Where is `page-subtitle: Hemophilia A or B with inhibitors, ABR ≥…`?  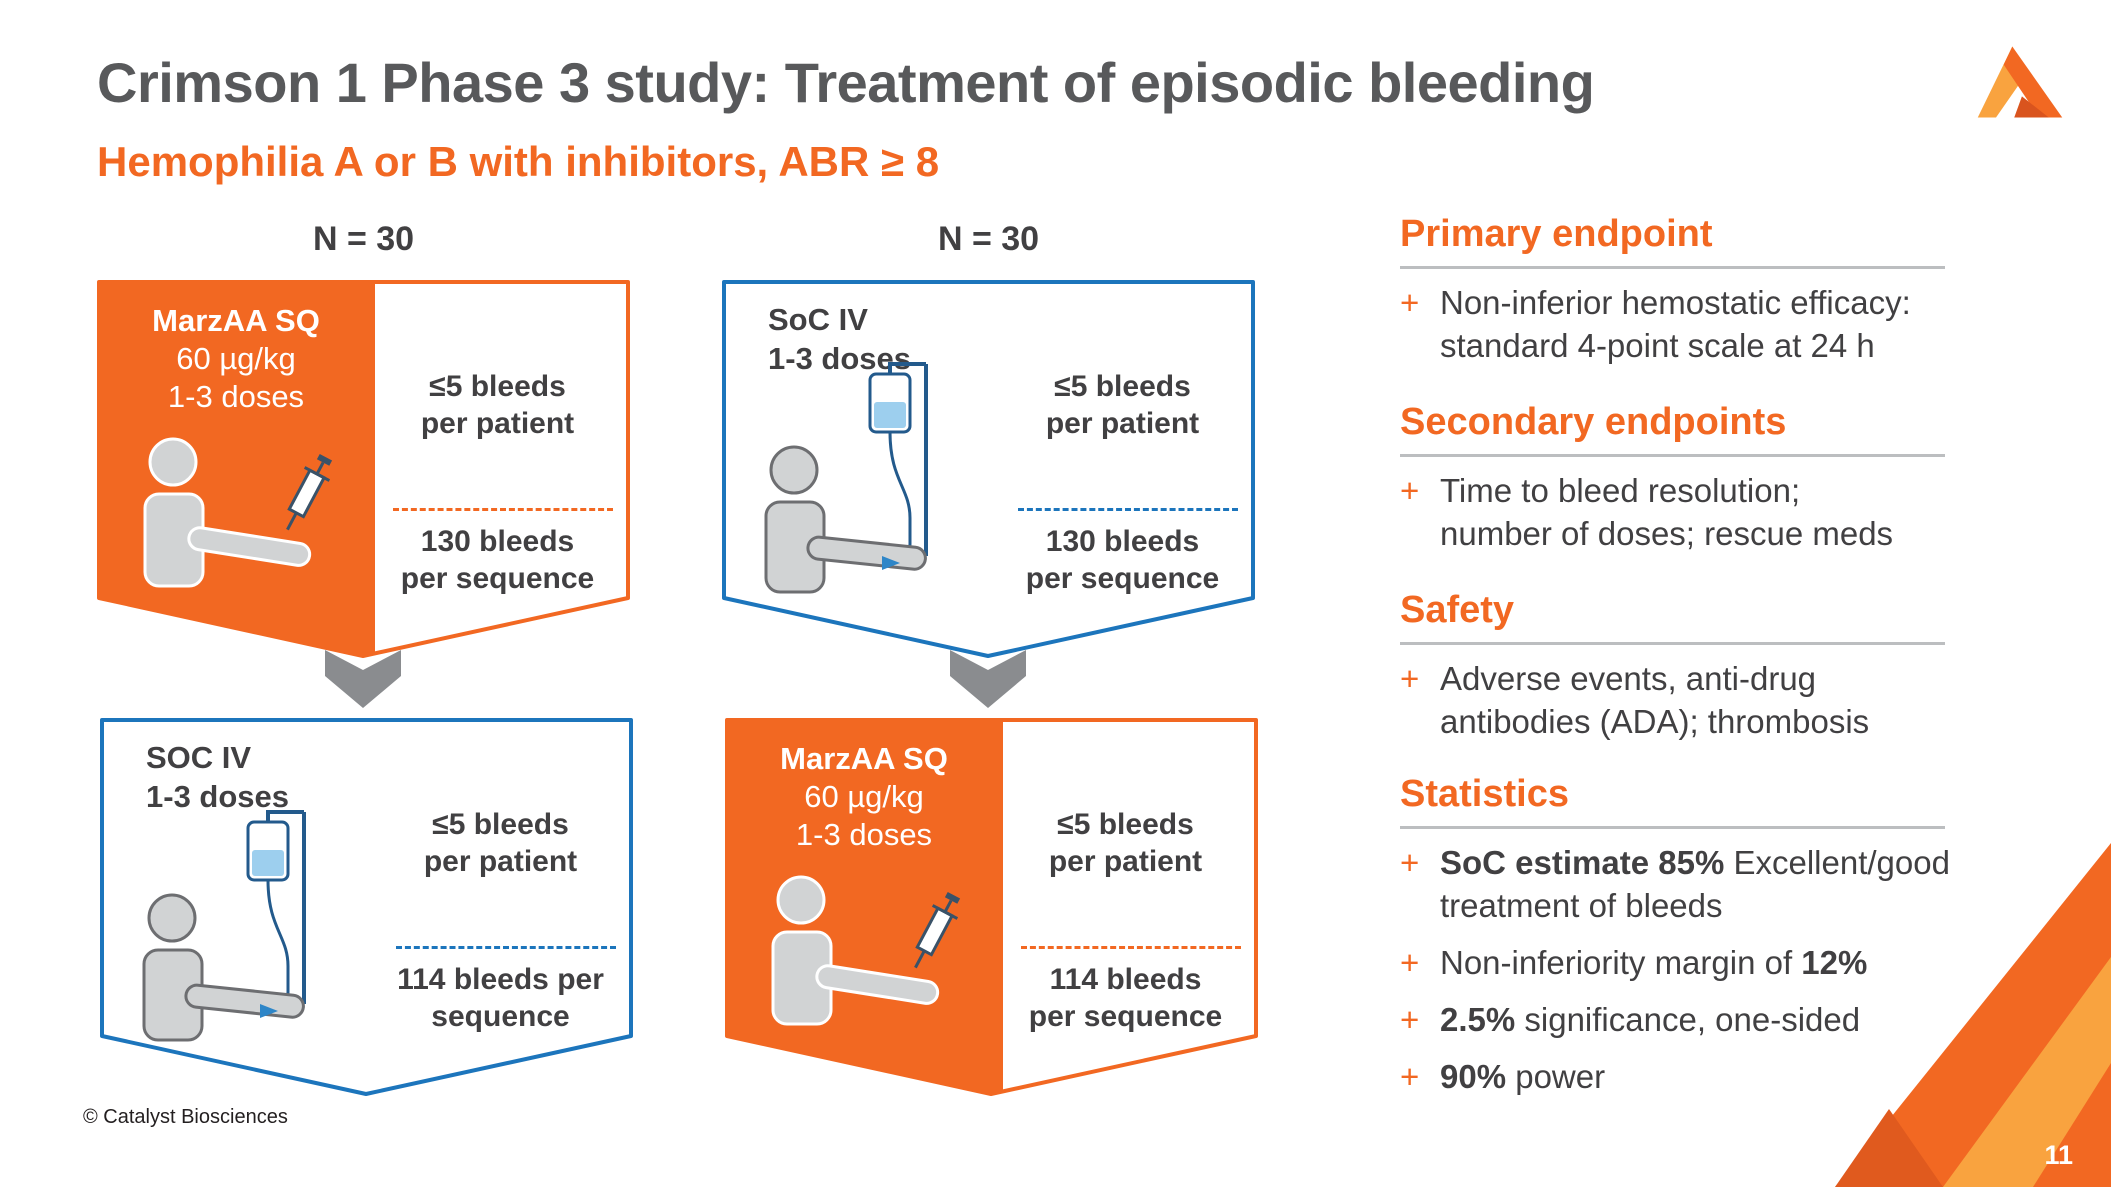
page-subtitle: Hemophilia A or B with inhibitors, ABR ≥… is located at coordinates (518, 161).